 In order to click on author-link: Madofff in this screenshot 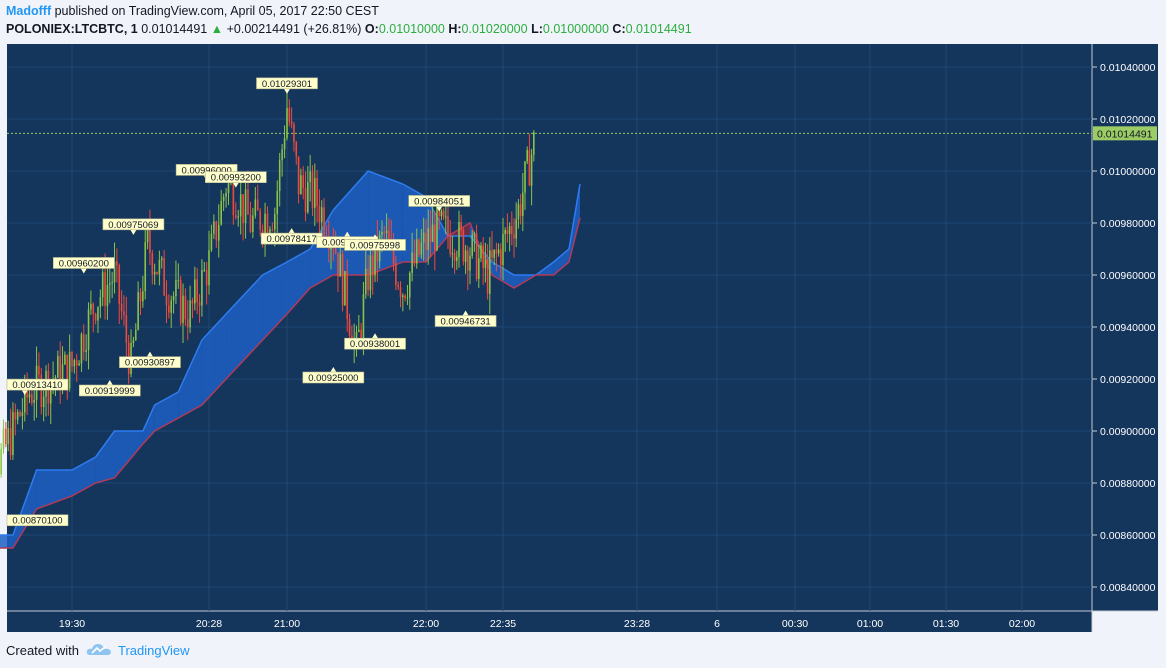, I will do `click(29, 11)`.